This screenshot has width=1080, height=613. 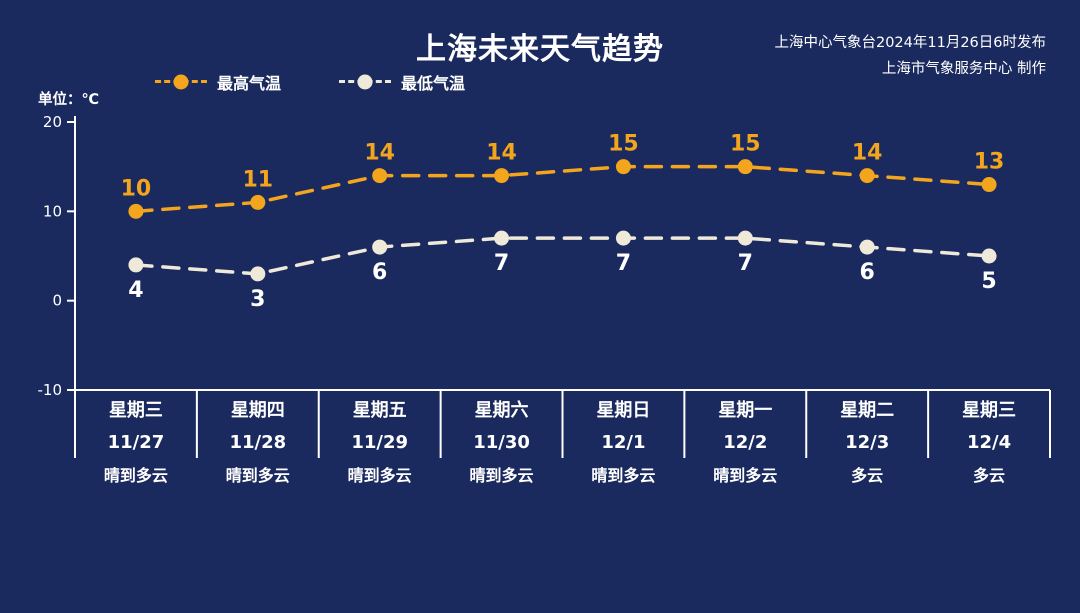 I want to click on legend-item-low: 最低气温, so click(x=402, y=82).